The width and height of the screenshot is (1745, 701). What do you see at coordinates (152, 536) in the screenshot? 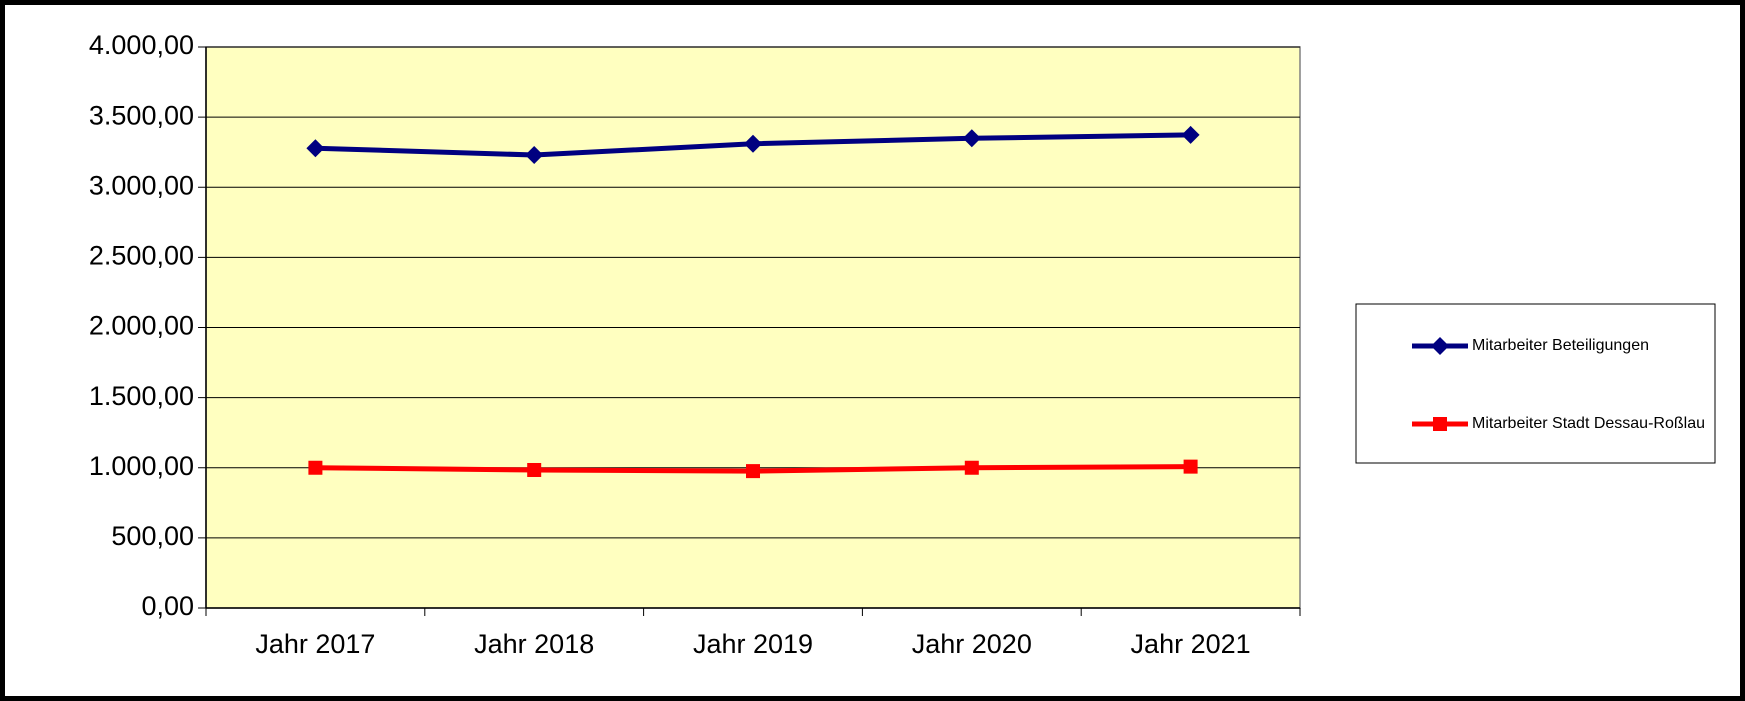
I see `y-tick-label: 500,00` at bounding box center [152, 536].